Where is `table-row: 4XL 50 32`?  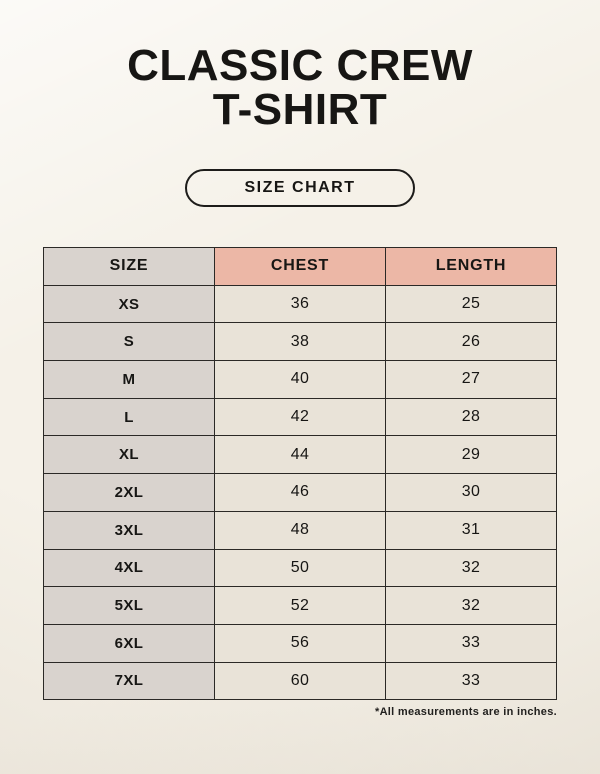
table-row: 4XL 50 32 is located at coordinates (300, 568).